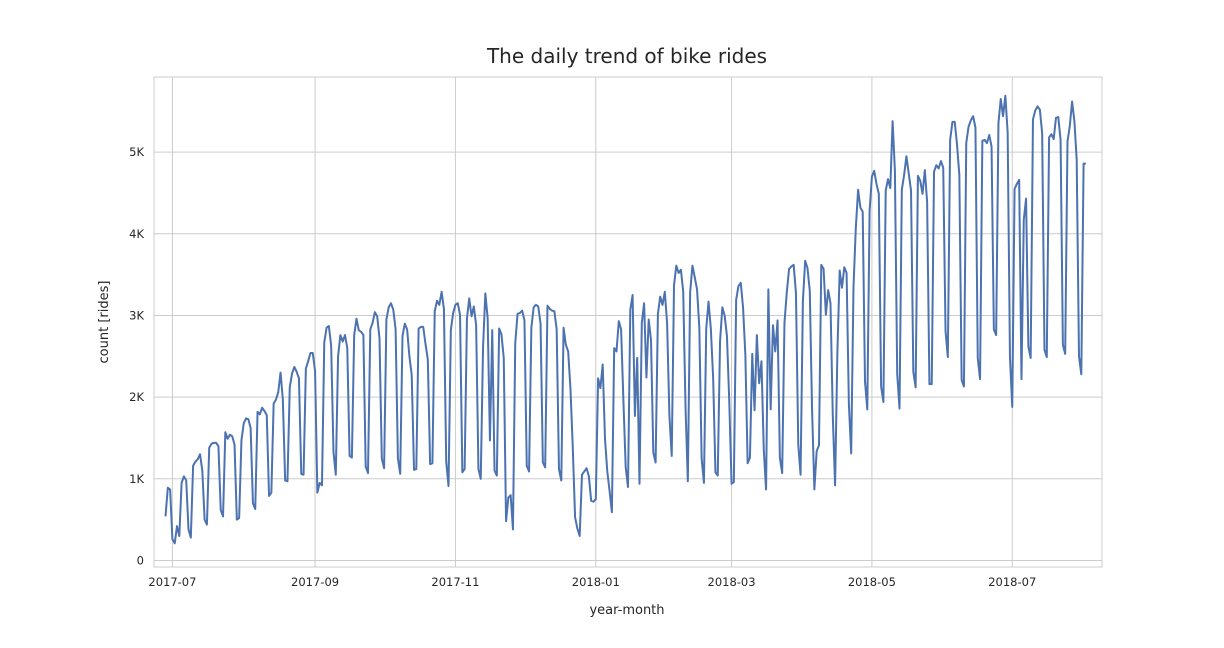 The height and width of the screenshot is (648, 1224). What do you see at coordinates (136, 315) in the screenshot?
I see `y-tick-label: 3K` at bounding box center [136, 315].